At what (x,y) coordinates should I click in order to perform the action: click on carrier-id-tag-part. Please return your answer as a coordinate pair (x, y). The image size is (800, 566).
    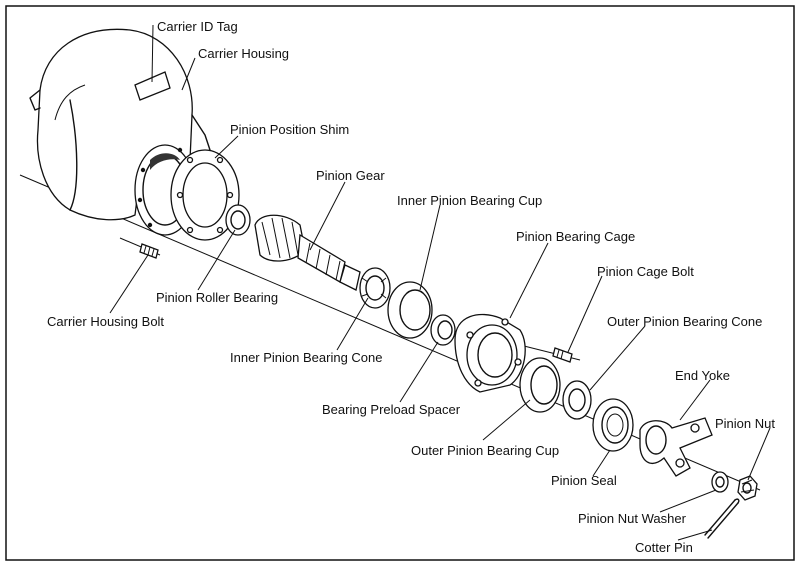
    Looking at the image, I should click on (152, 86).